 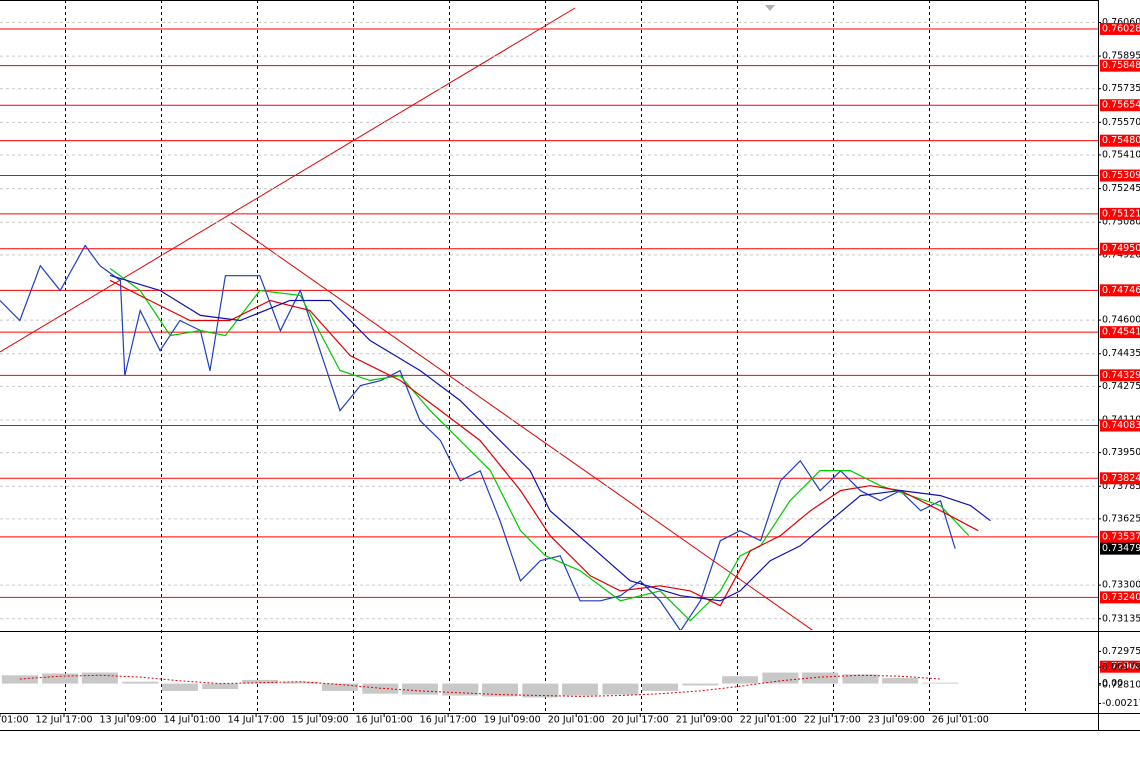 I want to click on level-label: 0.75121, so click(x=1121, y=213).